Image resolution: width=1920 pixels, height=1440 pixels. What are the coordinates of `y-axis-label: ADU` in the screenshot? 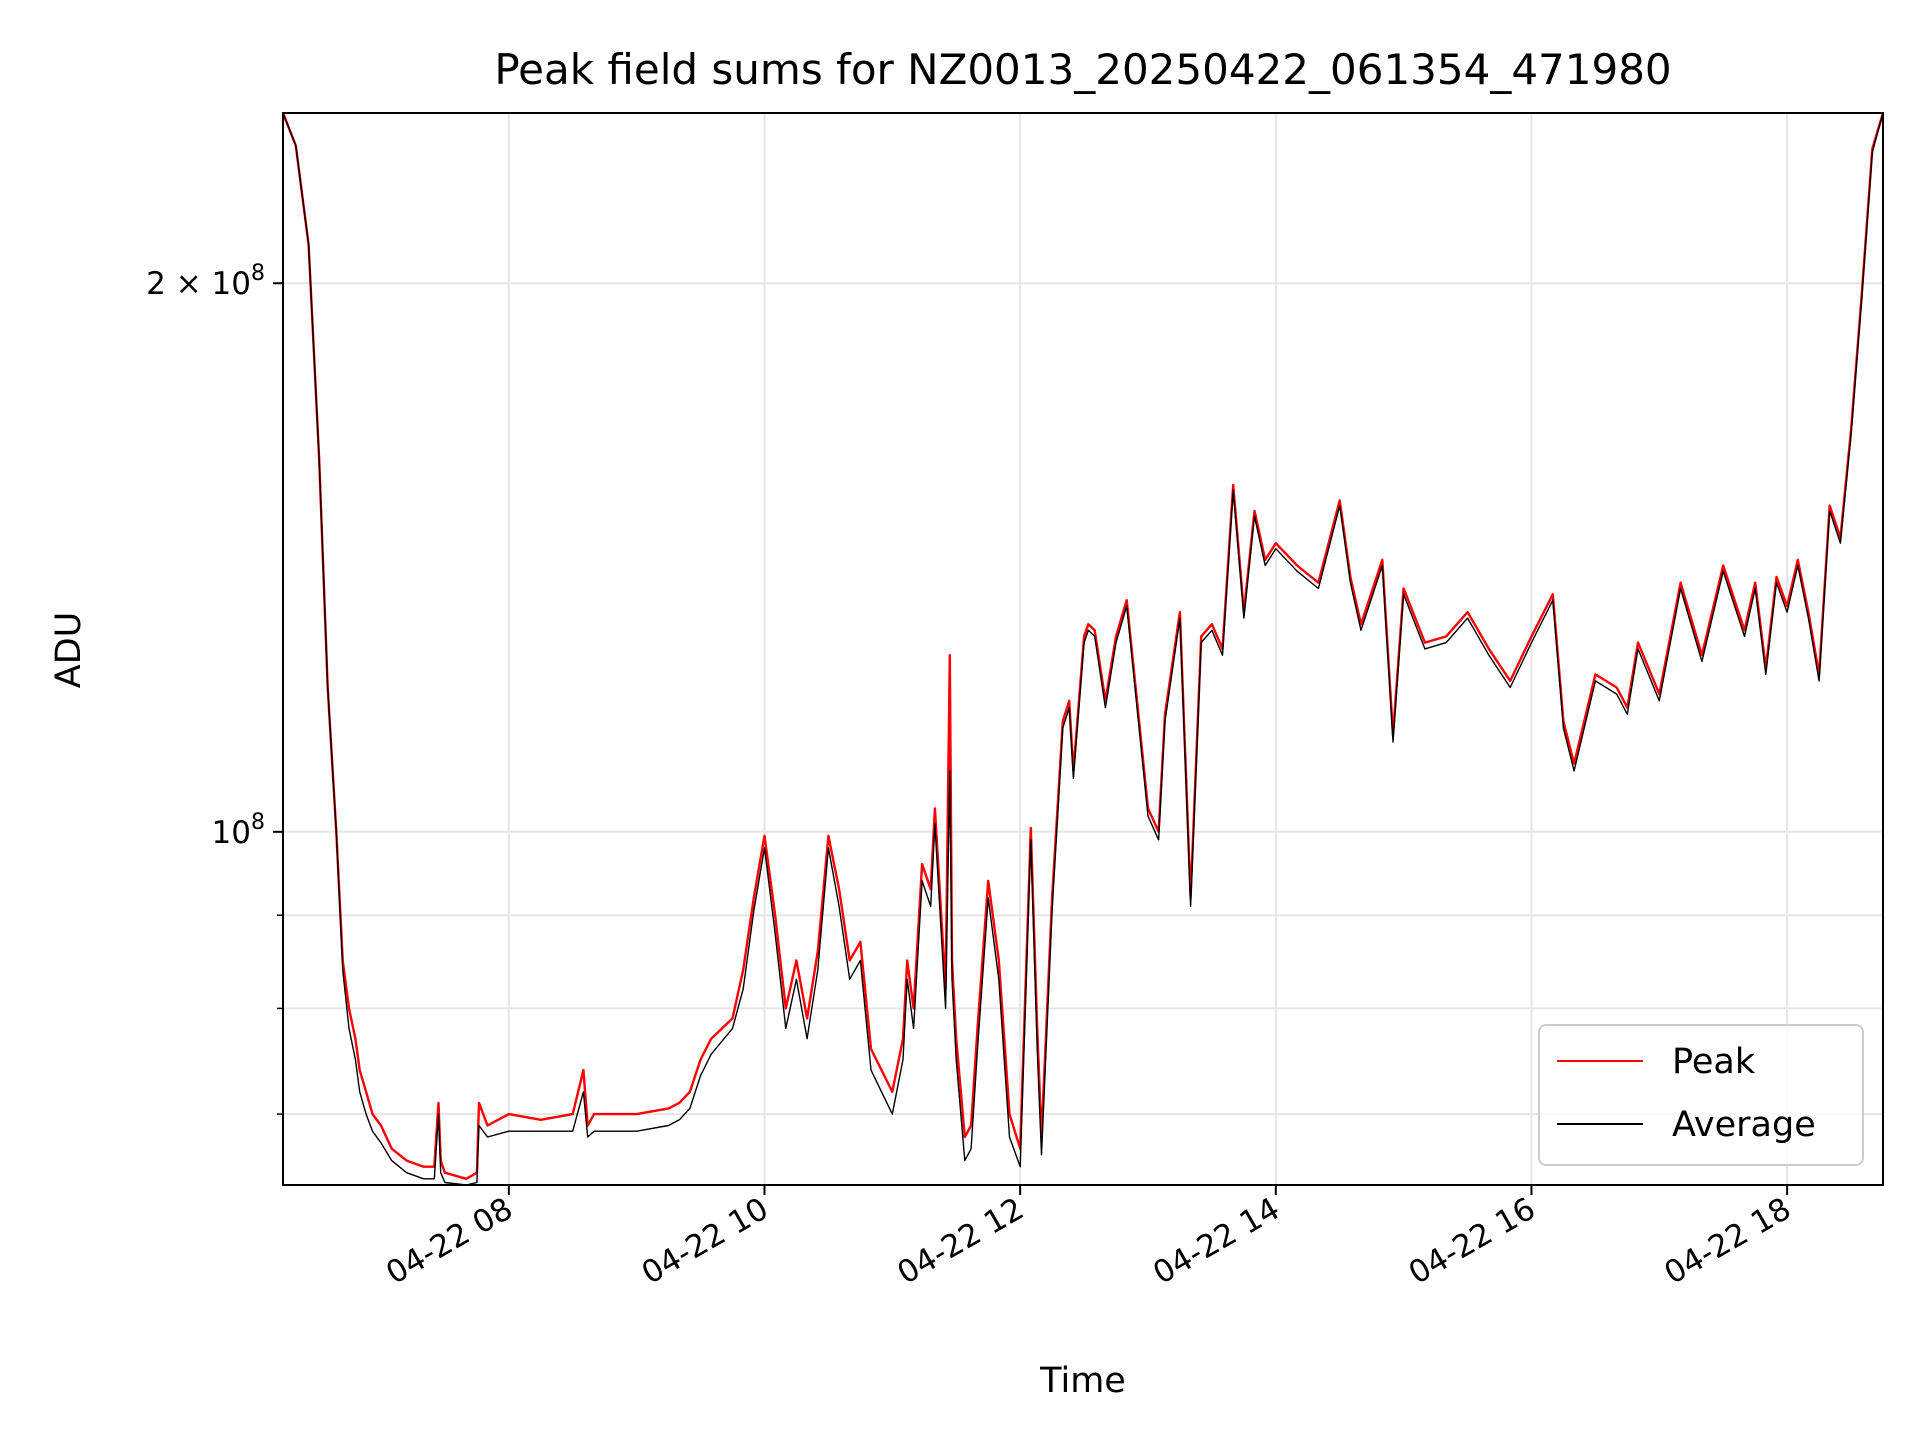 It's located at (69, 650).